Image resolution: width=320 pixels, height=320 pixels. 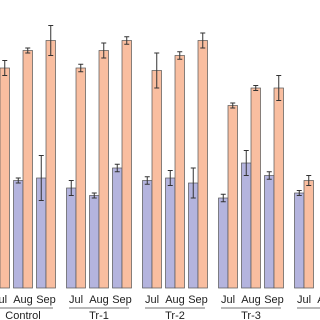 I want to click on group-label: Control, so click(x=22, y=315).